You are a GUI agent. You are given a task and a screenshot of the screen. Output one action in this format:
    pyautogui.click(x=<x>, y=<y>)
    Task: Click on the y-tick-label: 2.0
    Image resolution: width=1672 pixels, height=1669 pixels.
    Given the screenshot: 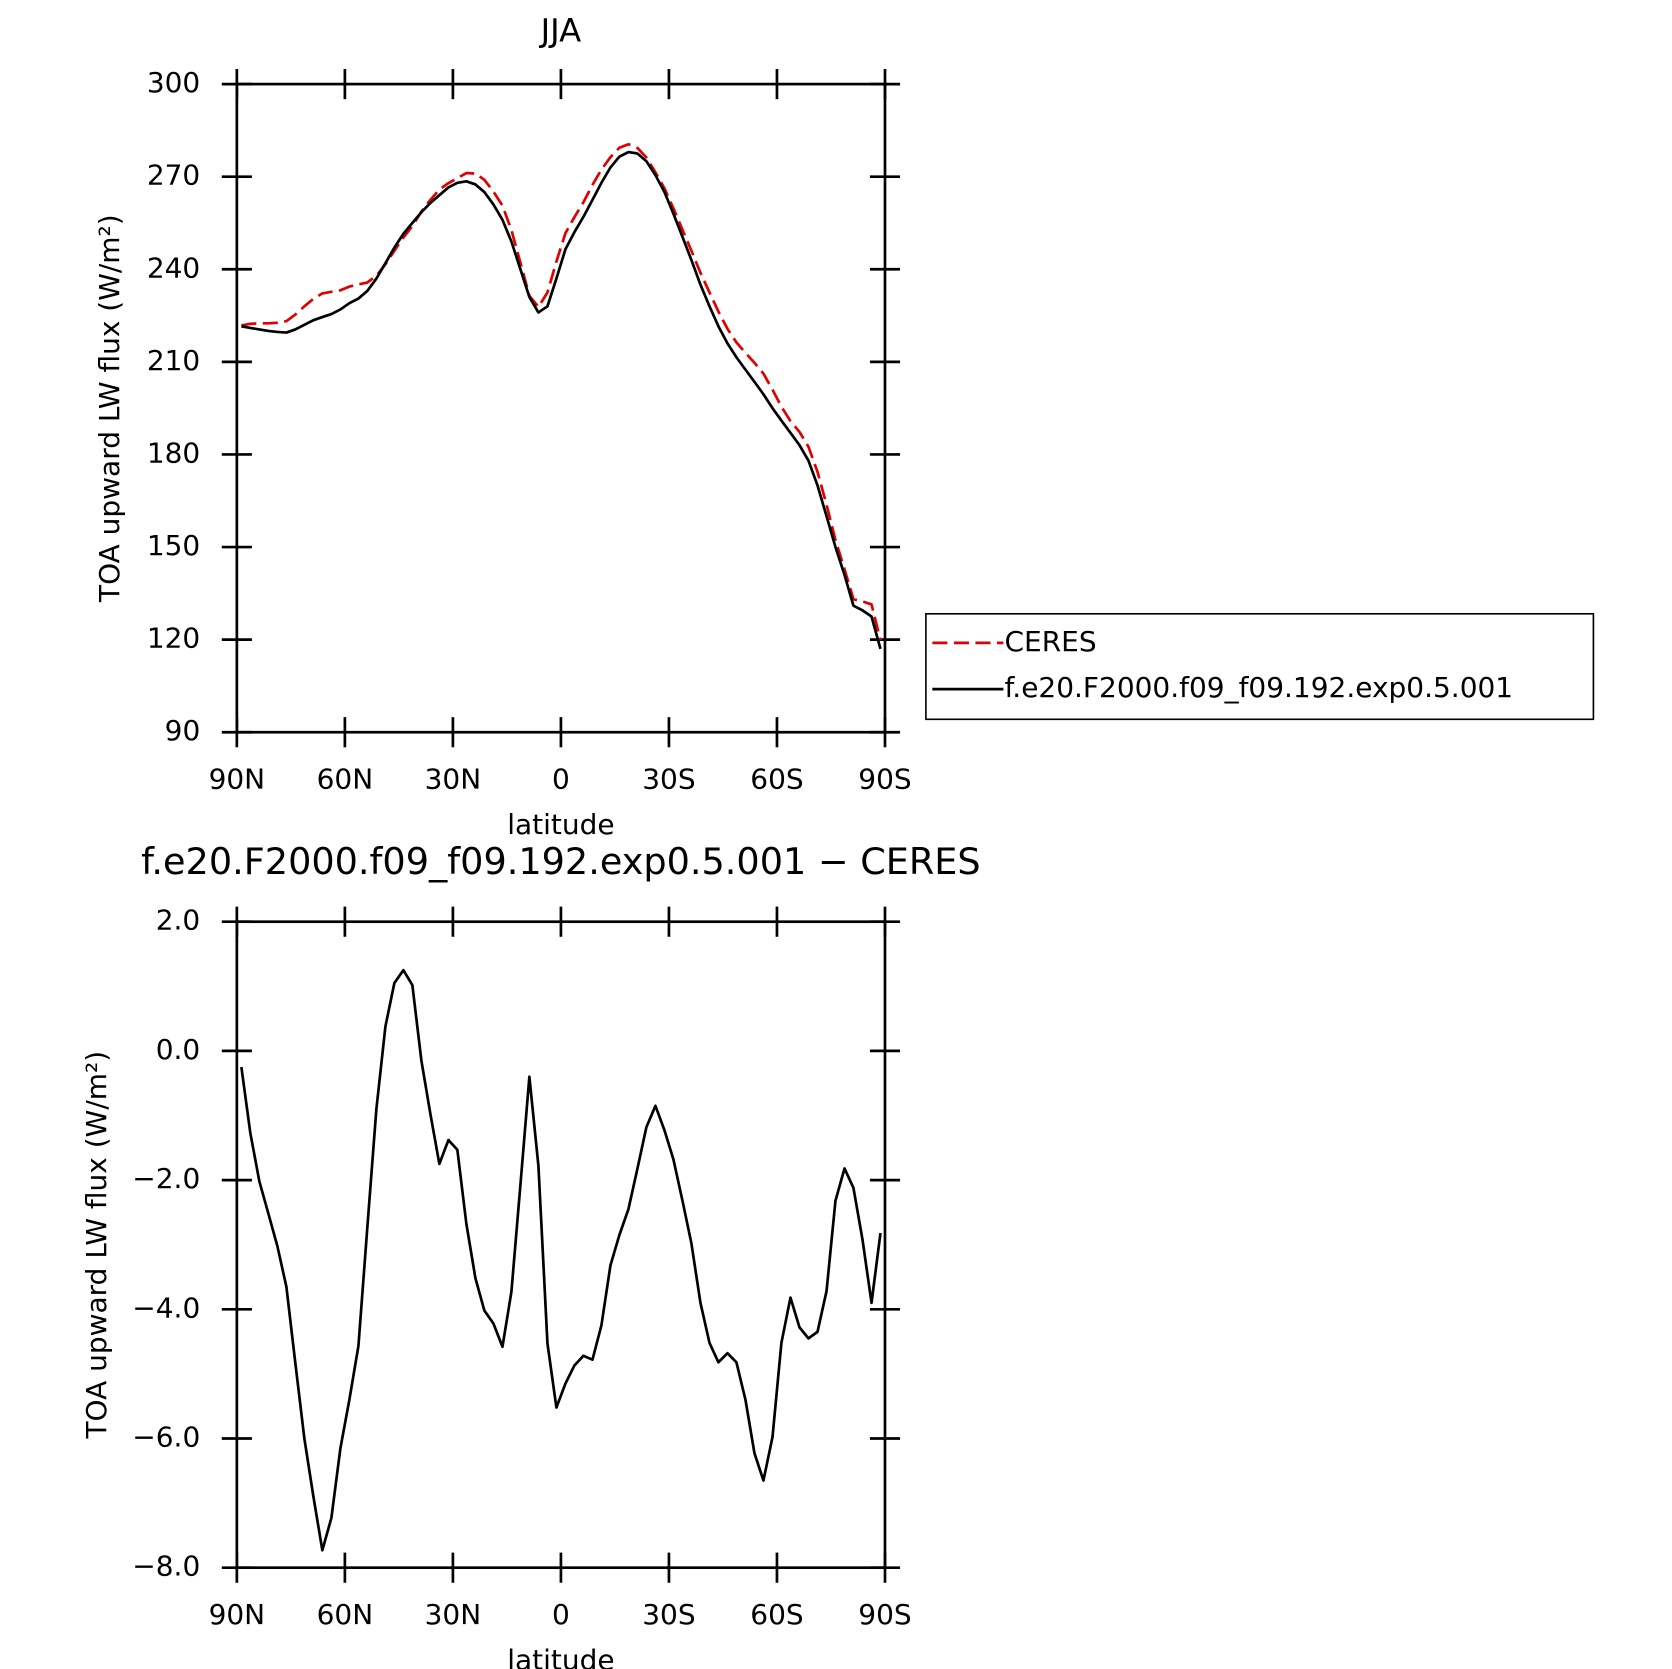 What is the action you would take?
    pyautogui.click(x=178, y=920)
    